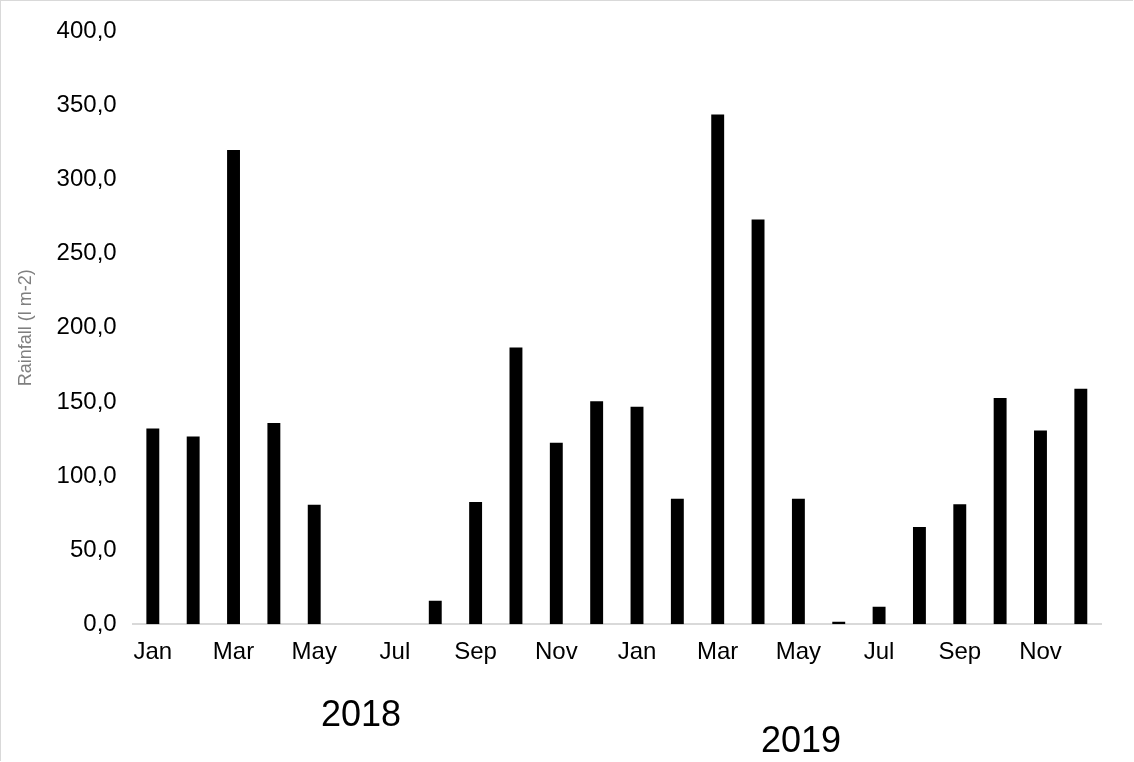  I want to click on y-tick-label: 300,0, so click(86, 178).